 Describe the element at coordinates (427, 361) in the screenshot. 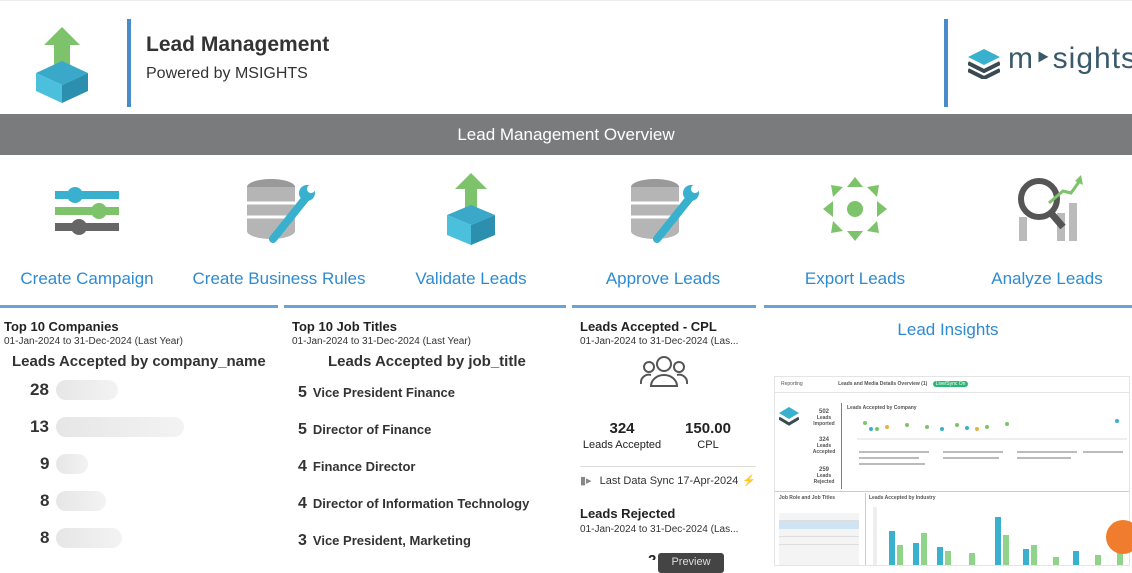

I see `chart-title: Leads Accepted by job_title` at that location.